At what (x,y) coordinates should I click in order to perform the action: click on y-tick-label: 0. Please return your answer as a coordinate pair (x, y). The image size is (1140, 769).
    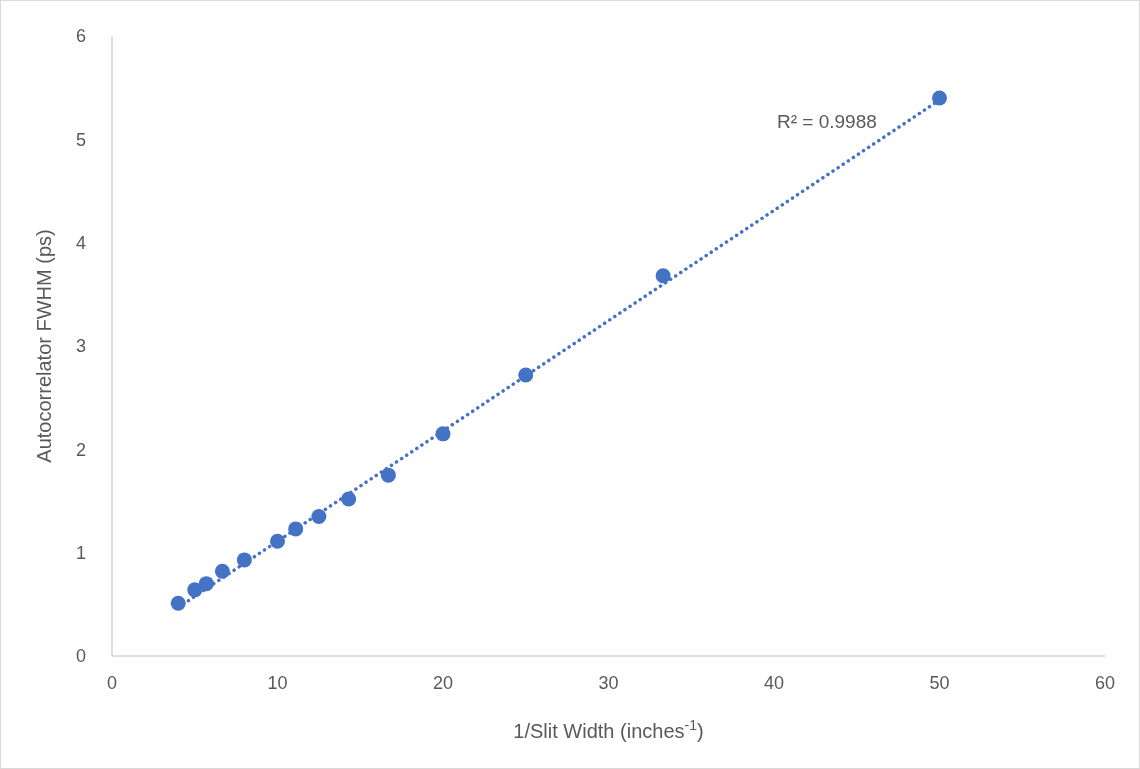
    Looking at the image, I should click on (80, 656).